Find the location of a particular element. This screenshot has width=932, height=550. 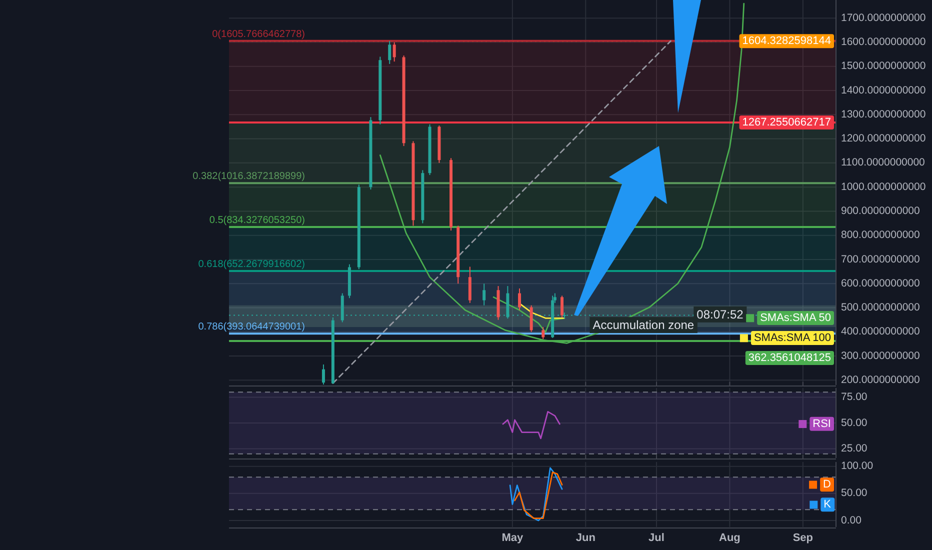

legend-label: RSI is located at coordinates (821, 424).